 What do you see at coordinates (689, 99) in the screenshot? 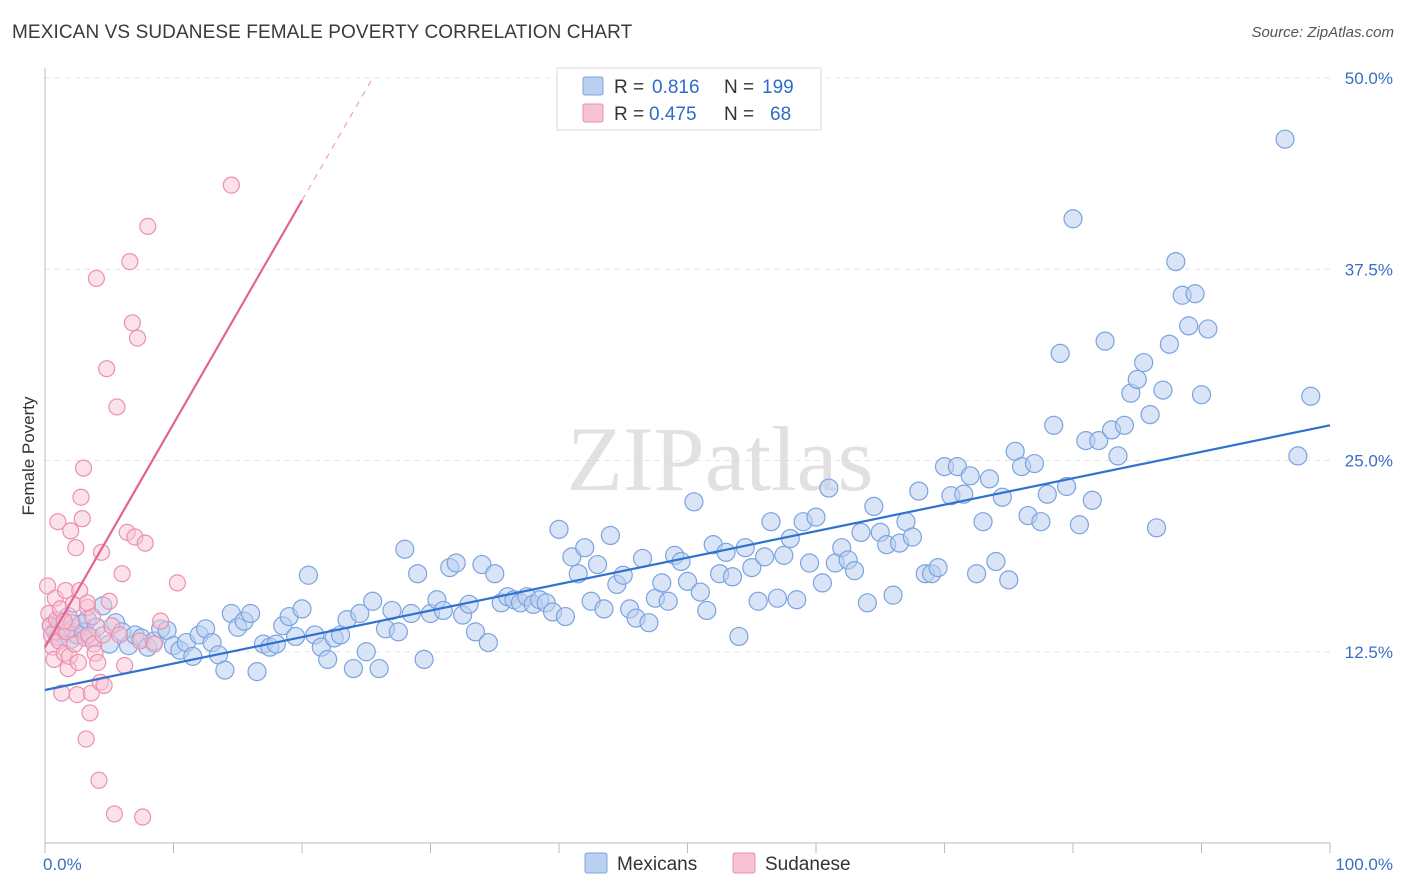
I see `stats-legend: R = 0.816 N = 199 R = 0.475 N = 68` at bounding box center [689, 99].